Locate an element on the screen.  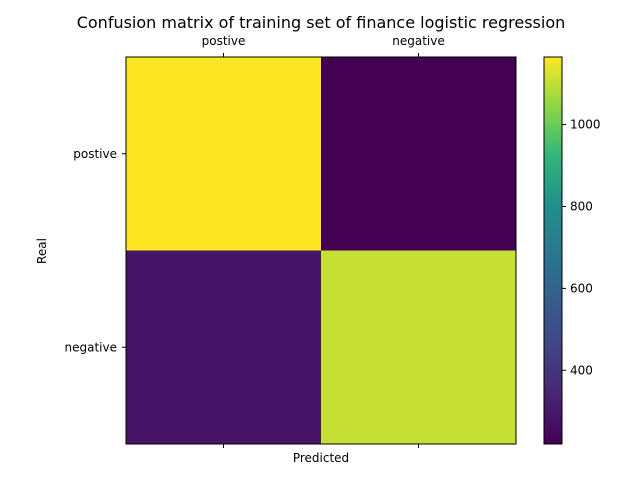
x-tick-label-0: postive is located at coordinates (224, 41).